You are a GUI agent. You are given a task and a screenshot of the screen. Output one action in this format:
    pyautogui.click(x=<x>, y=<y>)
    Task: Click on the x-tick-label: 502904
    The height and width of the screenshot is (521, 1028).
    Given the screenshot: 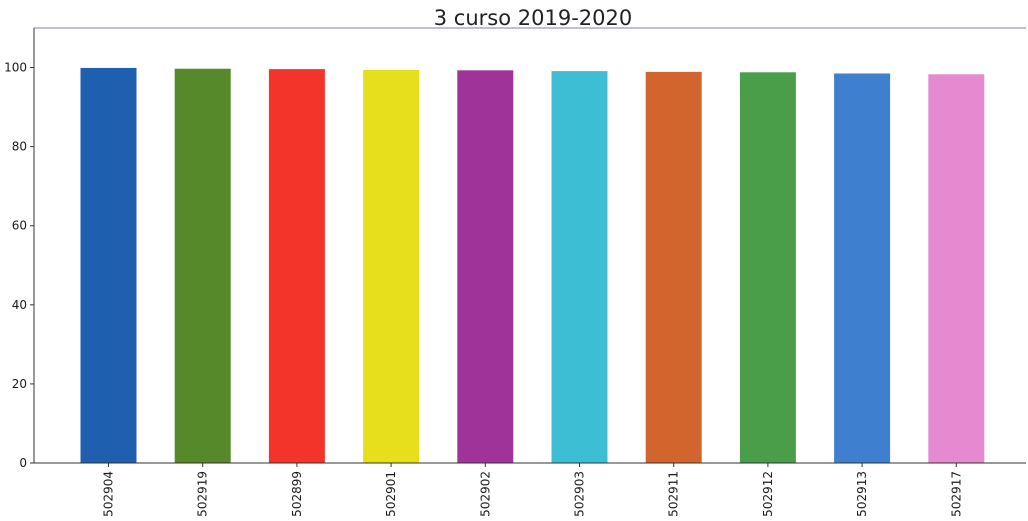 What is the action you would take?
    pyautogui.click(x=109, y=494)
    